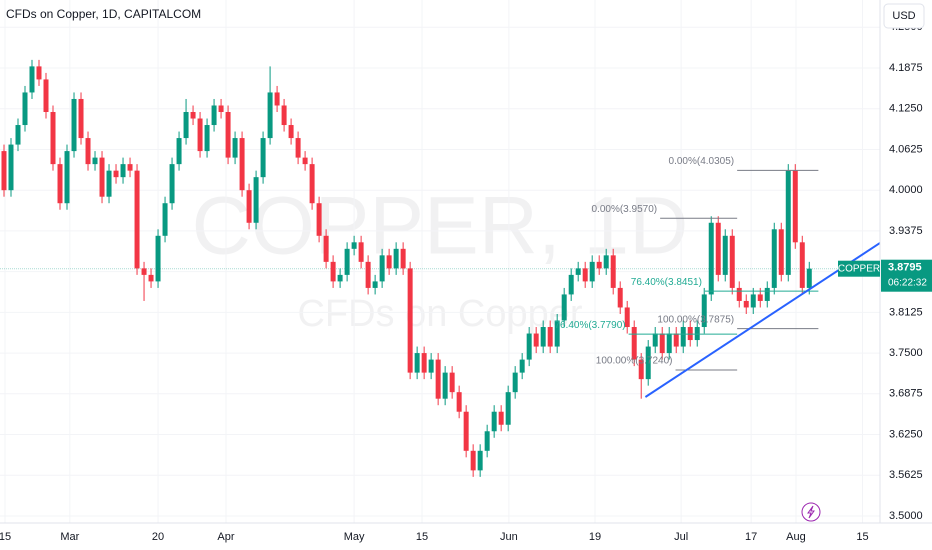  Describe the element at coordinates (702, 161) in the screenshot. I see `fib-label: 0.00%(4.0305)` at that location.